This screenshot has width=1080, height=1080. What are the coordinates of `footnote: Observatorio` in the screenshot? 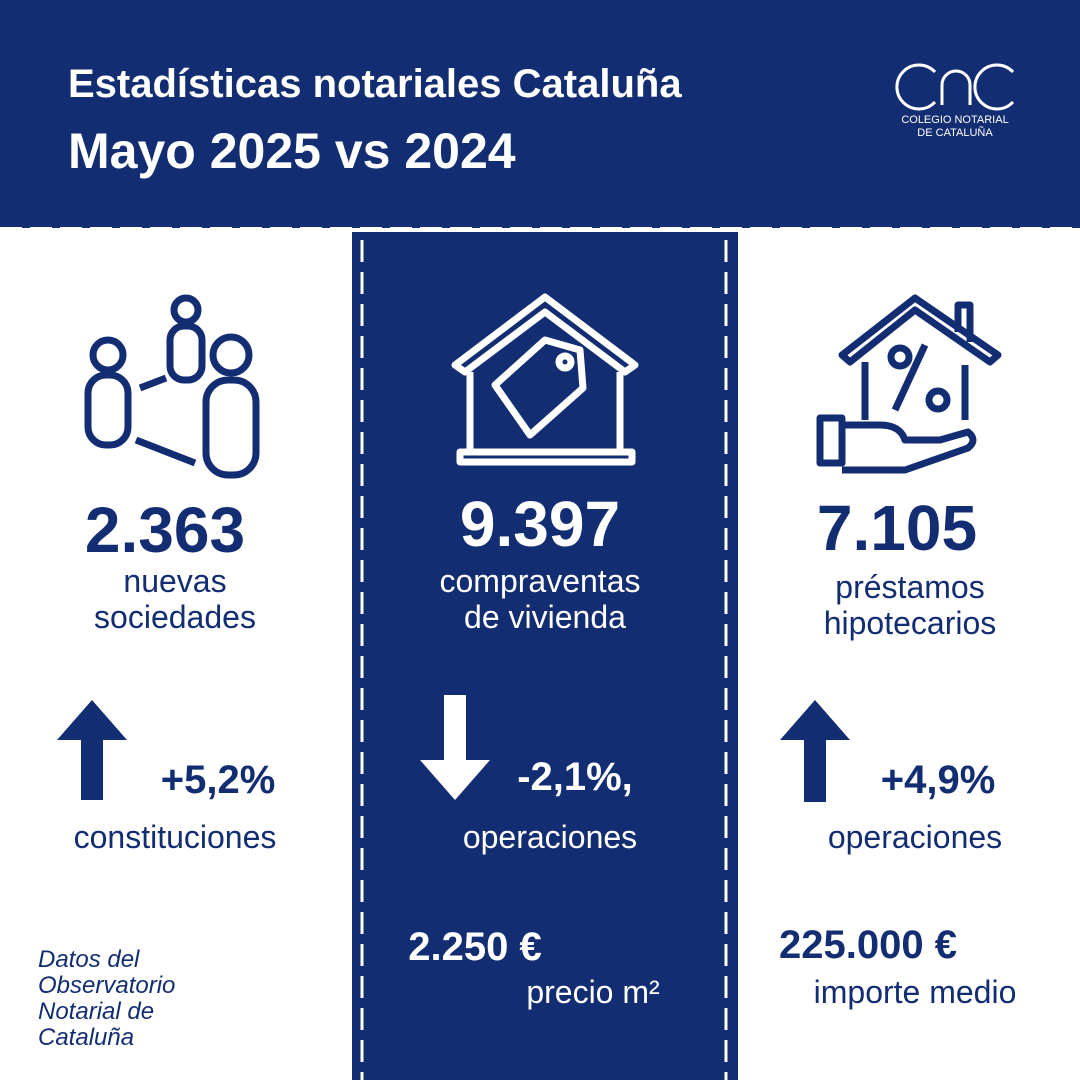 It's located at (106, 985).